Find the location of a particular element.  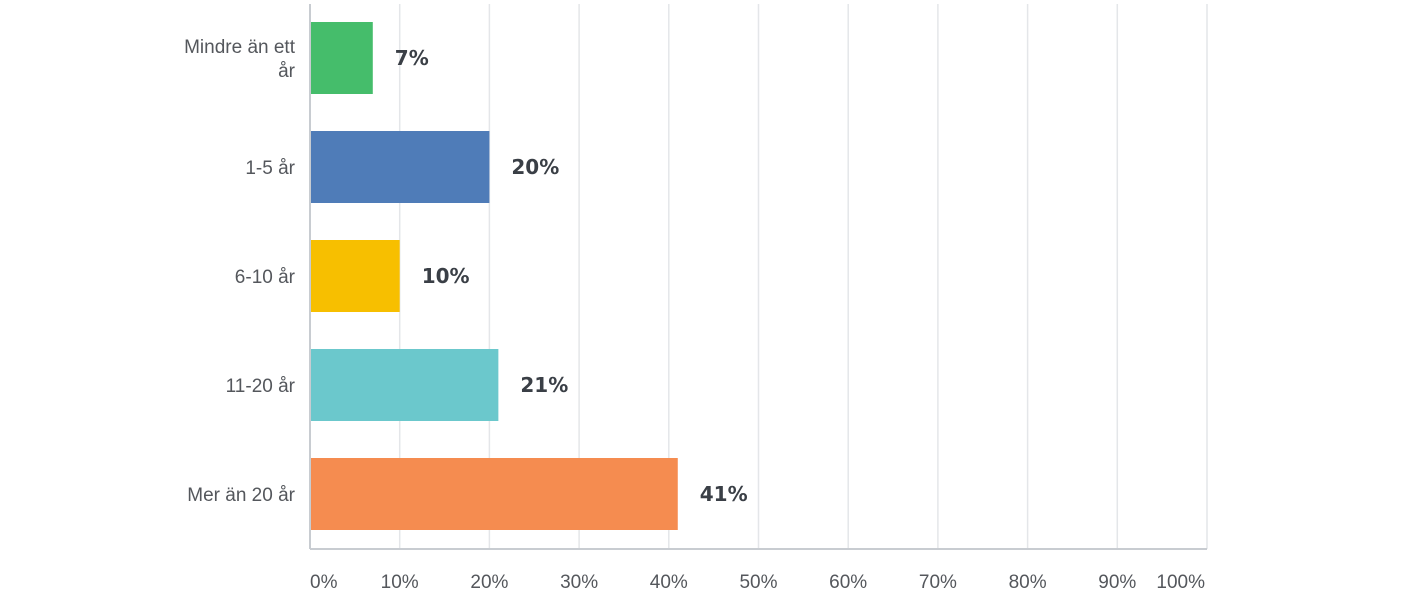

x-tick-label: 100% is located at coordinates (1180, 582).